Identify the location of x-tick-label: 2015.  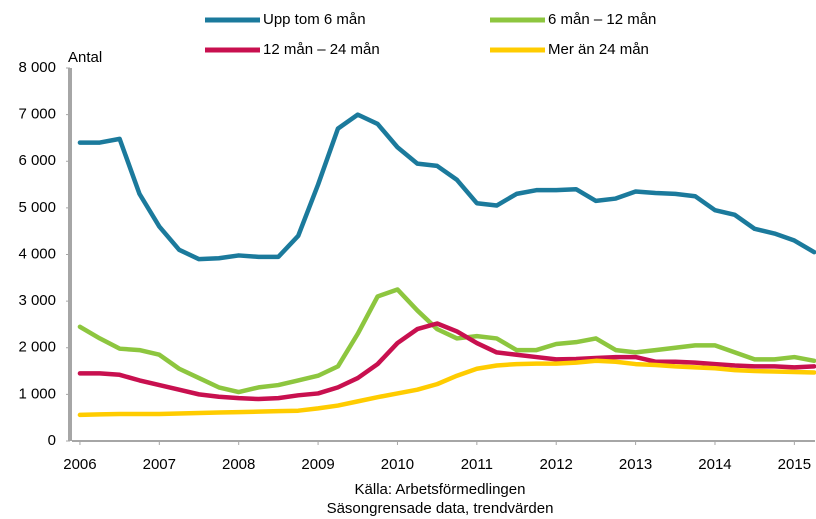
(794, 464).